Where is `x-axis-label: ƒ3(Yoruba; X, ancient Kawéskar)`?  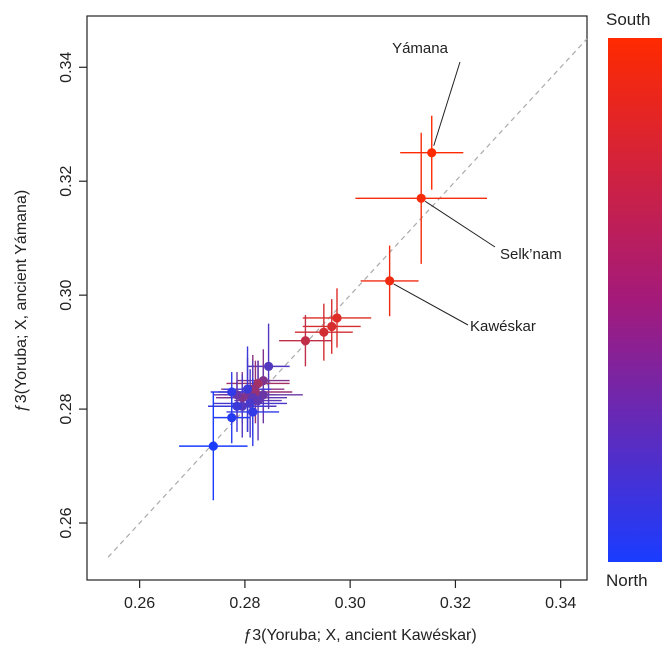 x-axis-label: ƒ3(Yoruba; X, ancient Kawéskar) is located at coordinates (359, 635).